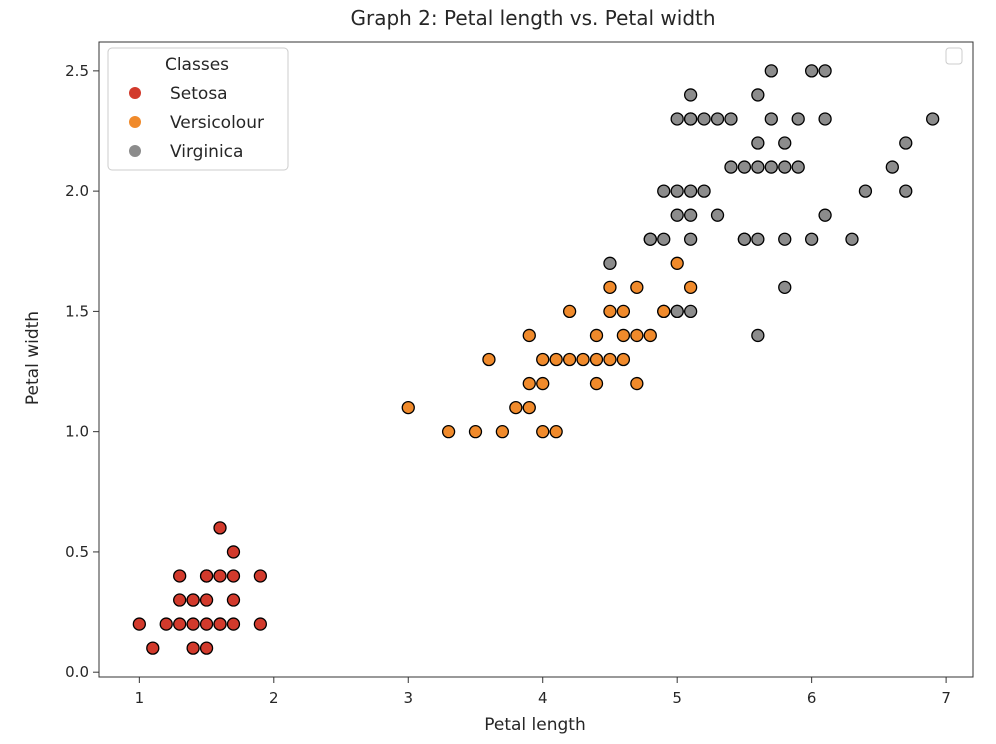 Image resolution: width=996 pixels, height=744 pixels. Describe the element at coordinates (946, 698) in the screenshot. I see `x-tick-label: 7` at that location.